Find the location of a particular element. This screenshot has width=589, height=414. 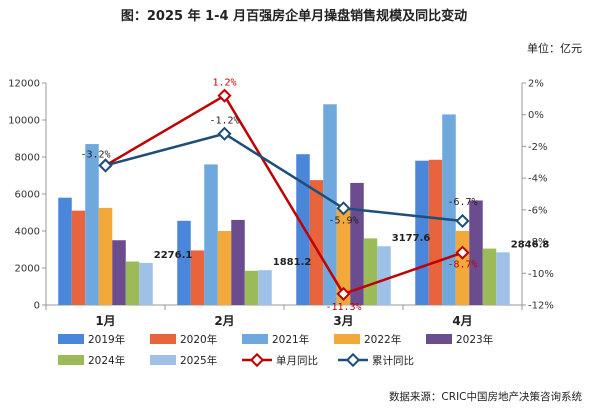

chart-title: 图：2025 年 1-4 月百强房企单月操盘销售规模及同比变动 is located at coordinates (294, 16).